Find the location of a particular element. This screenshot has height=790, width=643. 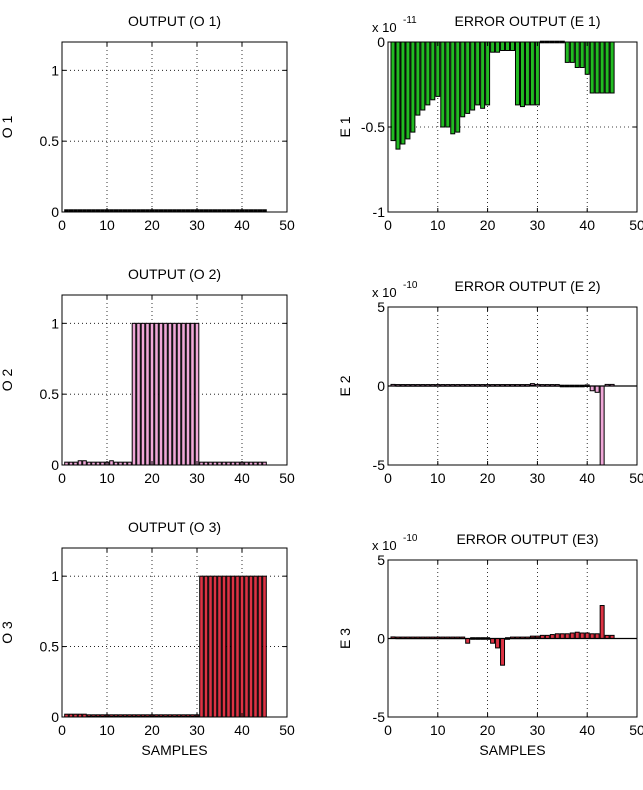

chart-title: ERROR OUTPUT (E3) is located at coordinates (527, 539).